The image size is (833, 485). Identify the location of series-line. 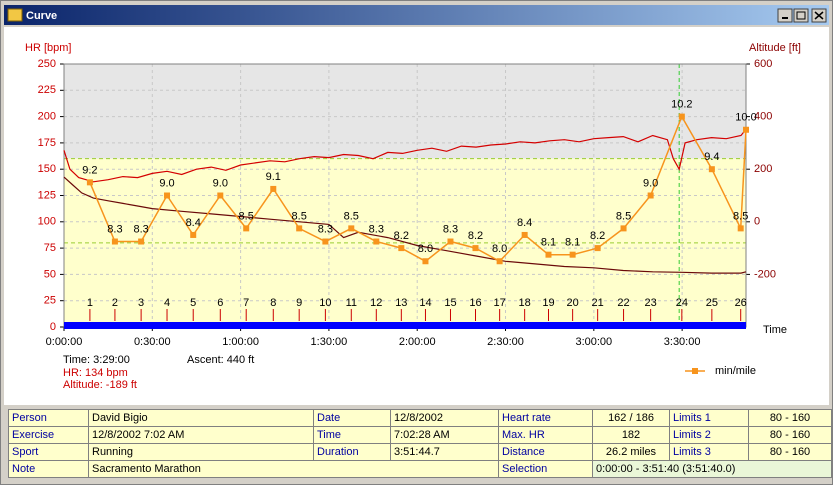
(405, 155).